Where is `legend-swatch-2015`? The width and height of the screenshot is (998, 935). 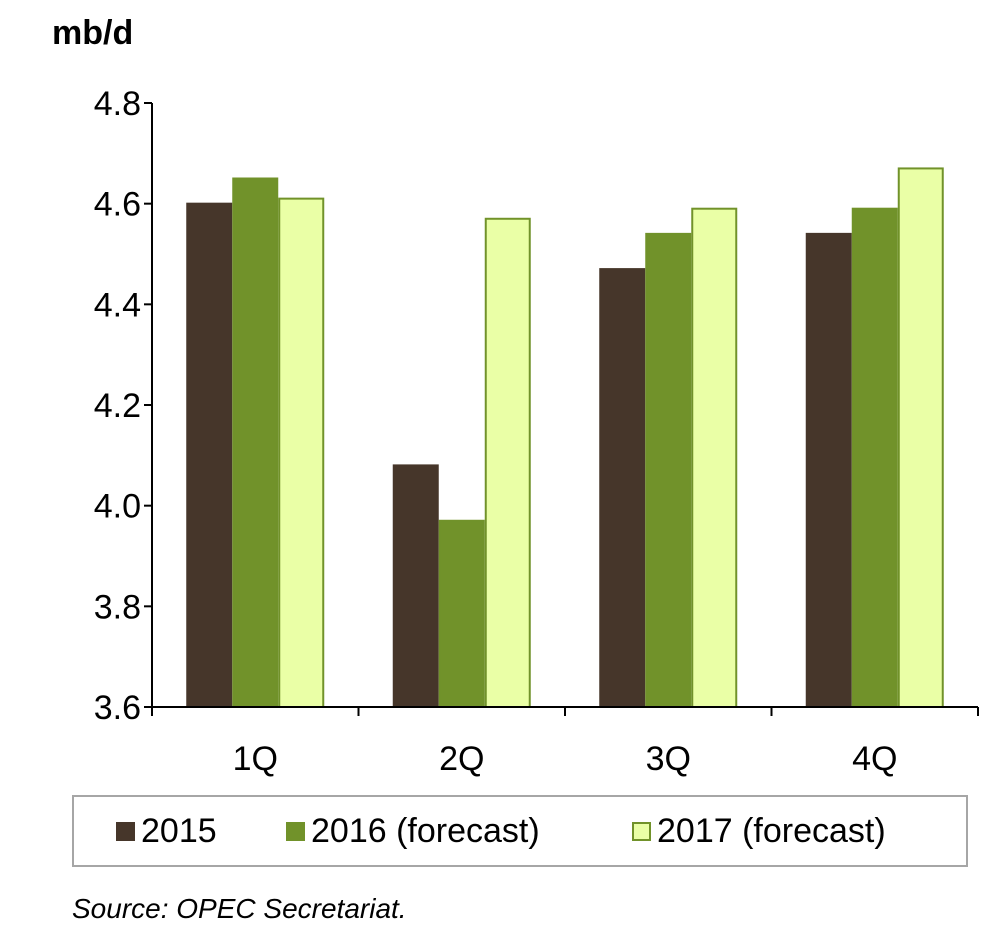 legend-swatch-2015 is located at coordinates (125, 831).